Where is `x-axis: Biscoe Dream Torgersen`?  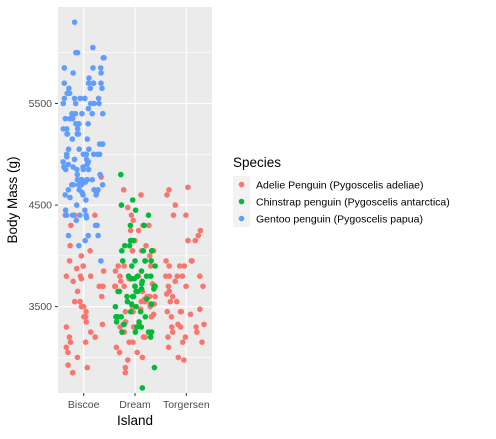 x-axis: Biscoe Dream Torgersen is located at coordinates (139, 402).